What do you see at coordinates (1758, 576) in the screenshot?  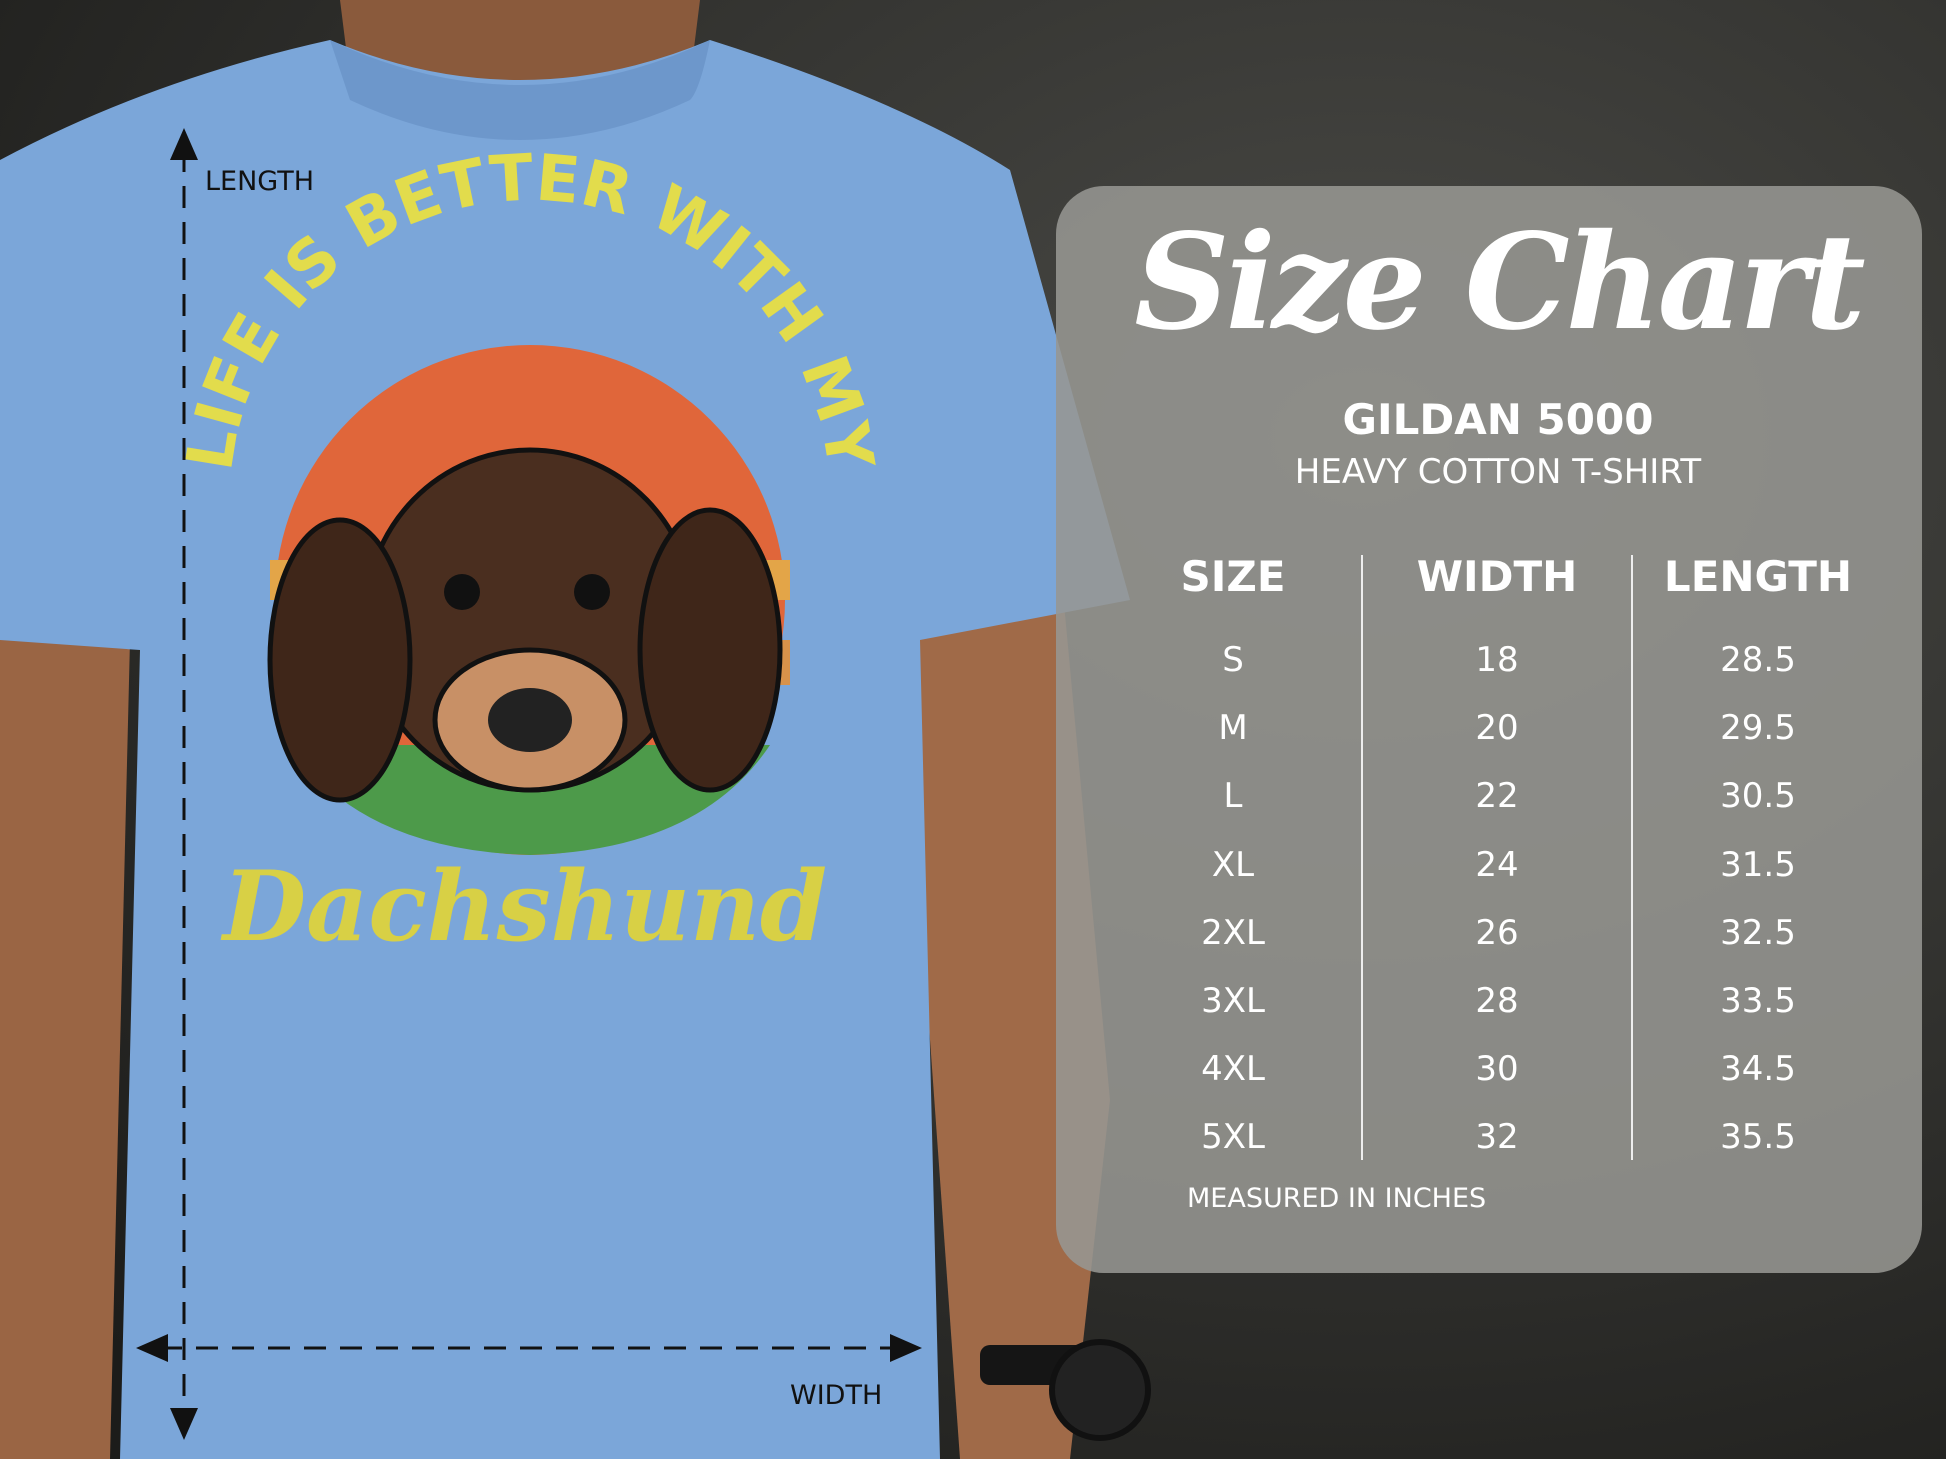 I see `header-length: LENGTH` at bounding box center [1758, 576].